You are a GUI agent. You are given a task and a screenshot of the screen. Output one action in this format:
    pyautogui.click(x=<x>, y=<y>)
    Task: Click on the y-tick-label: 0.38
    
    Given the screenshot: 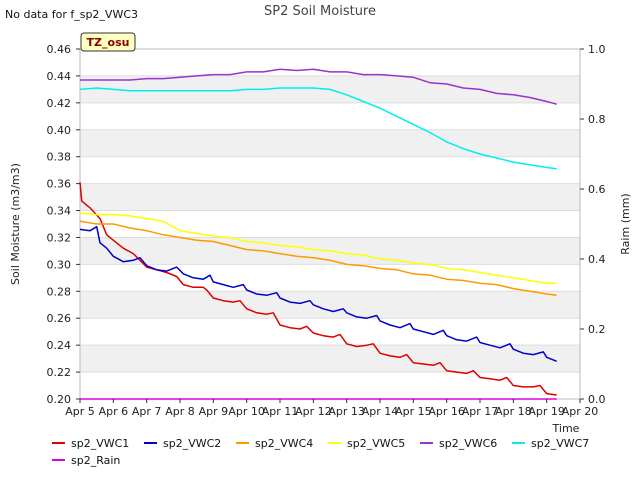 What is the action you would take?
    pyautogui.click(x=59, y=157)
    